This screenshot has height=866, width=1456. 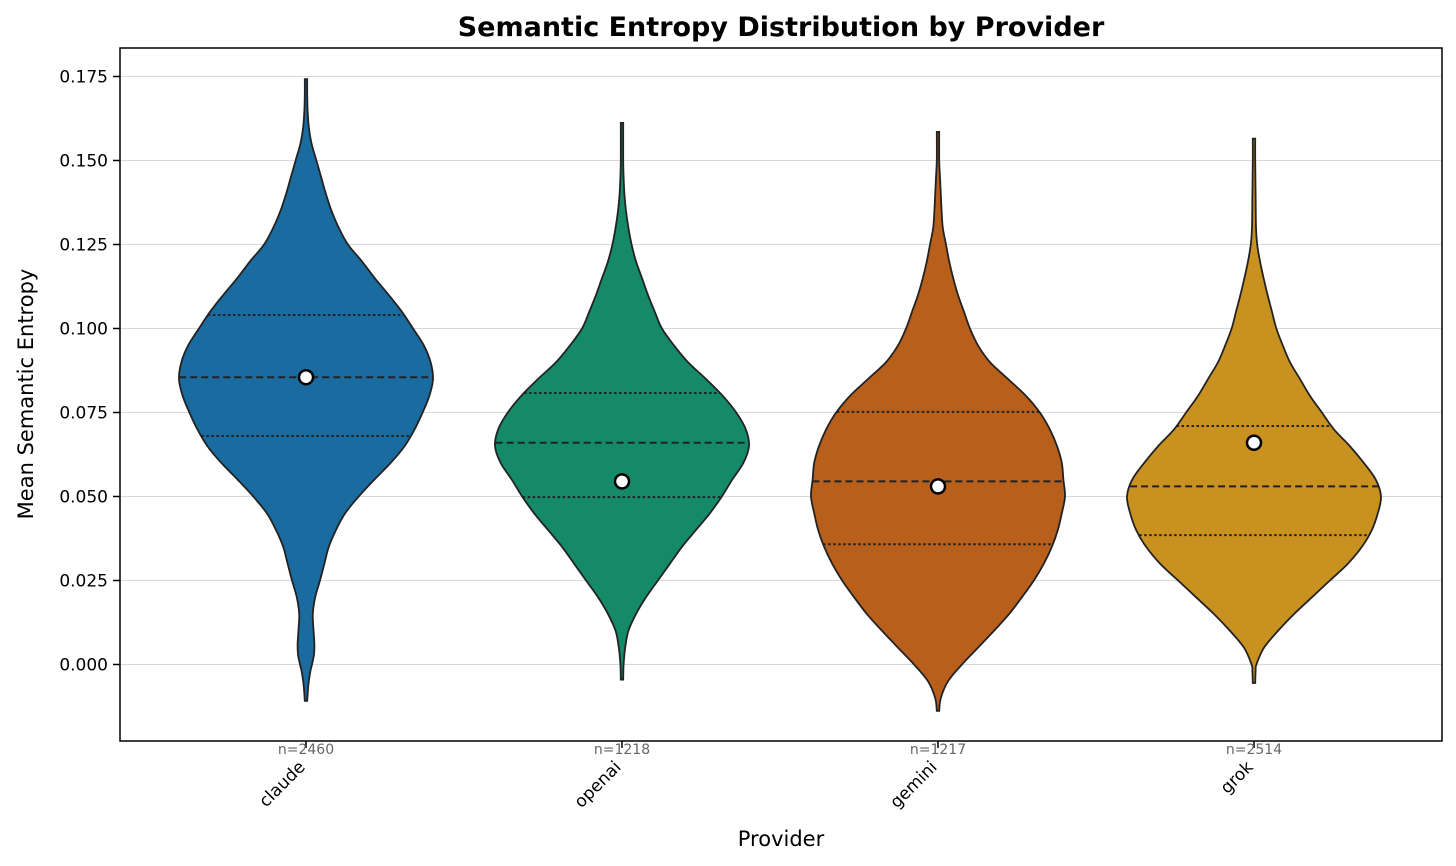 I want to click on y-tick-label: 0.100, so click(x=83, y=330).